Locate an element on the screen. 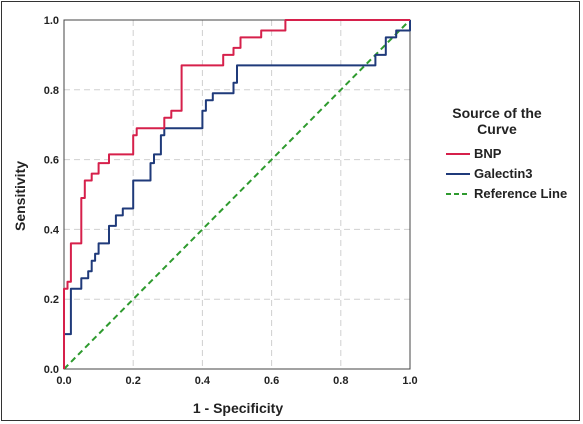 The width and height of the screenshot is (583, 424). y-tick-label: 0.6 is located at coordinates (51, 161).